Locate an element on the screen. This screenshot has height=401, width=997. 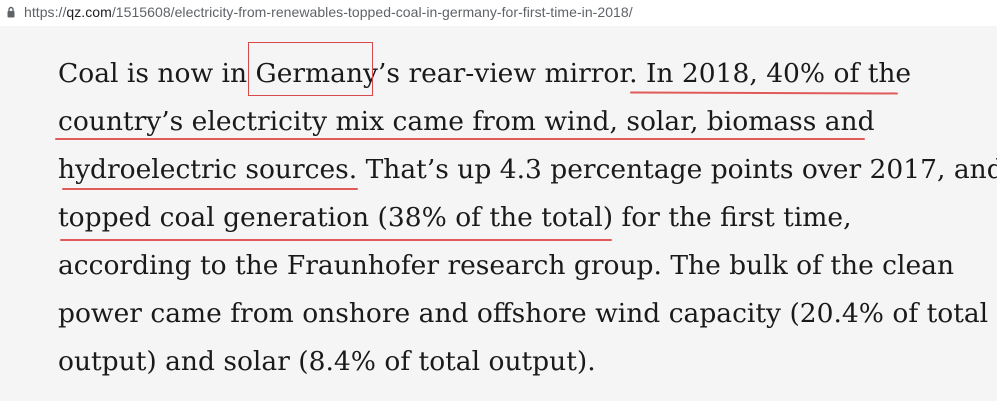
lock-icon is located at coordinates (11, 12).